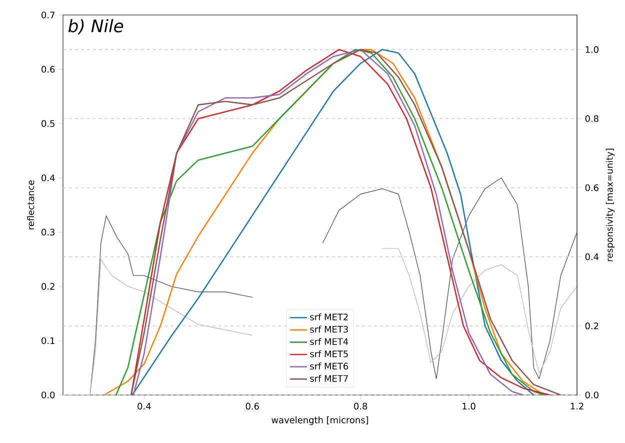  I want to click on y-tick-label: 0.3, so click(48, 232).